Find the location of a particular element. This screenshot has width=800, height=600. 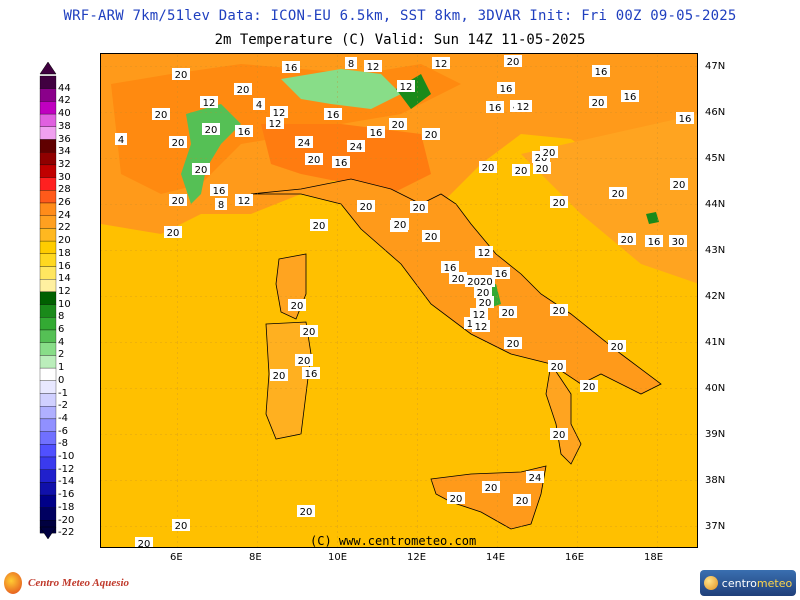

legend-label: 14 is located at coordinates (64, 279).